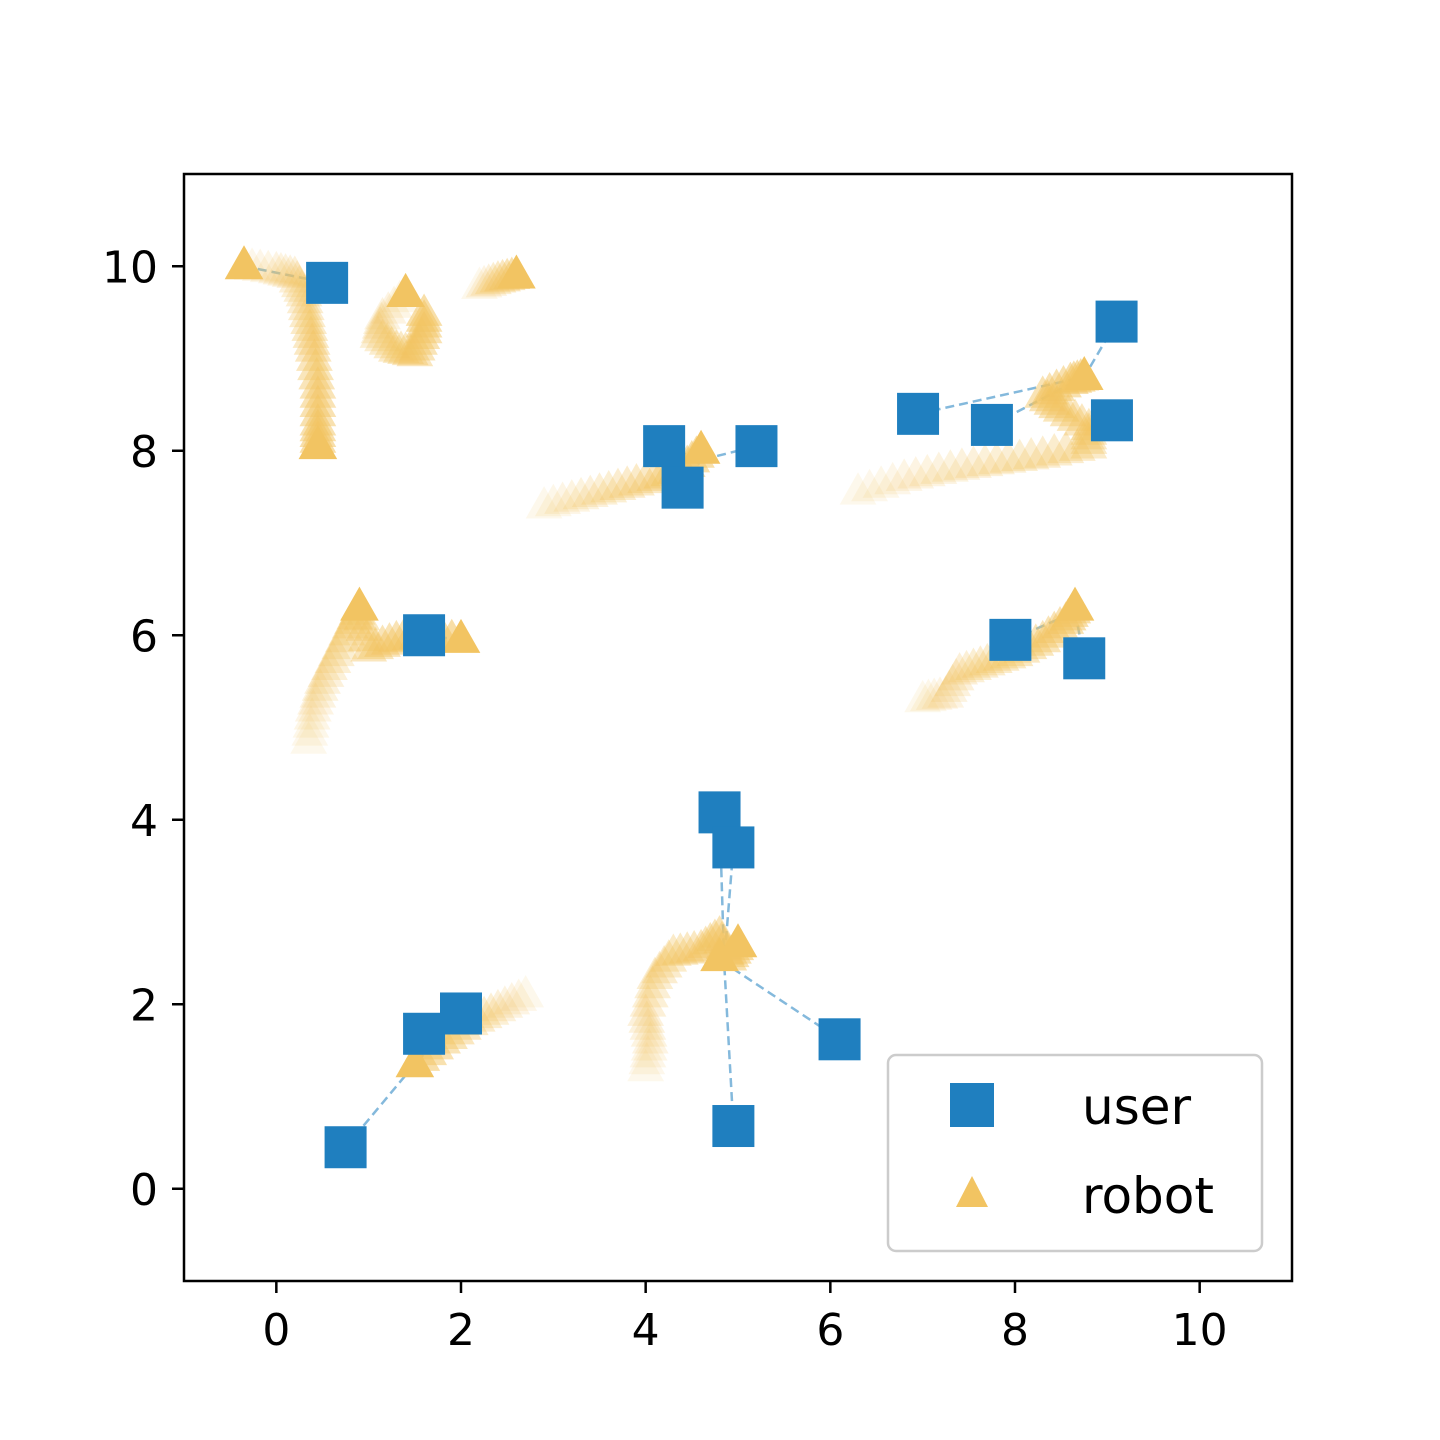  I want to click on x-tick-label: 6, so click(830, 1330).